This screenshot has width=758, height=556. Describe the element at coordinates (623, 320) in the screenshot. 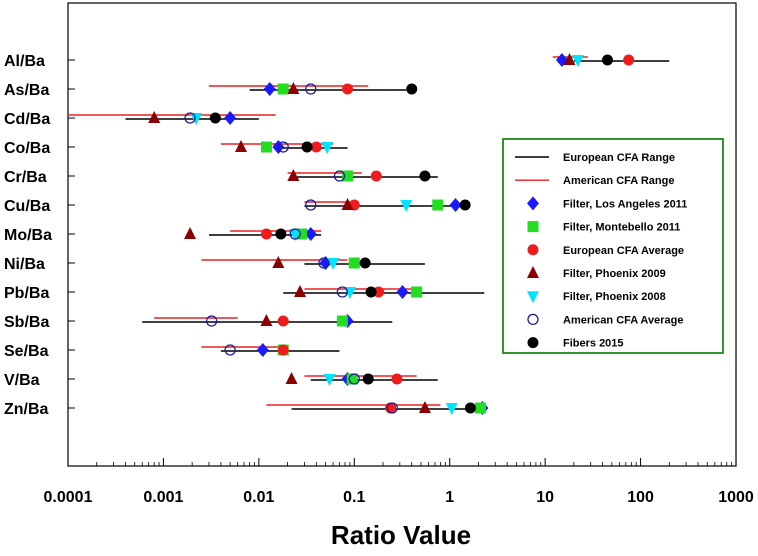

I see `legend-label: American CFA Average` at that location.